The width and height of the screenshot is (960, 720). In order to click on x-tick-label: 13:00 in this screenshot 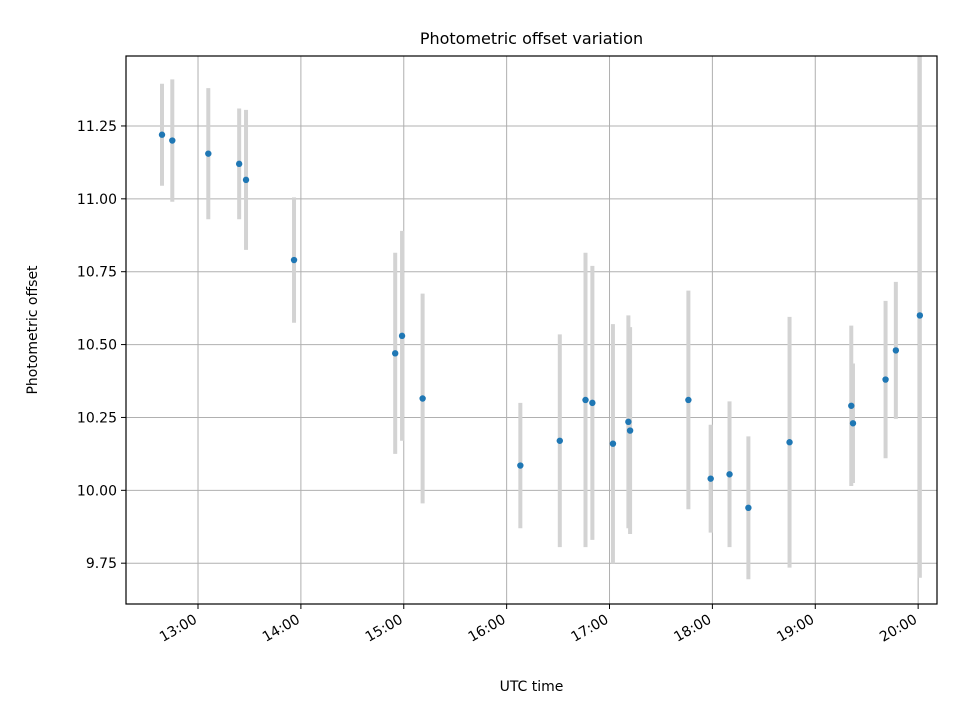, I will do `click(178, 629)`.